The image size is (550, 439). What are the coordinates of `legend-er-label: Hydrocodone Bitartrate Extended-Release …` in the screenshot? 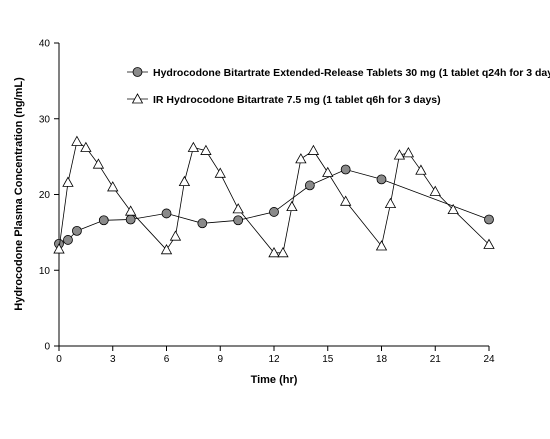 It's located at (351, 73).